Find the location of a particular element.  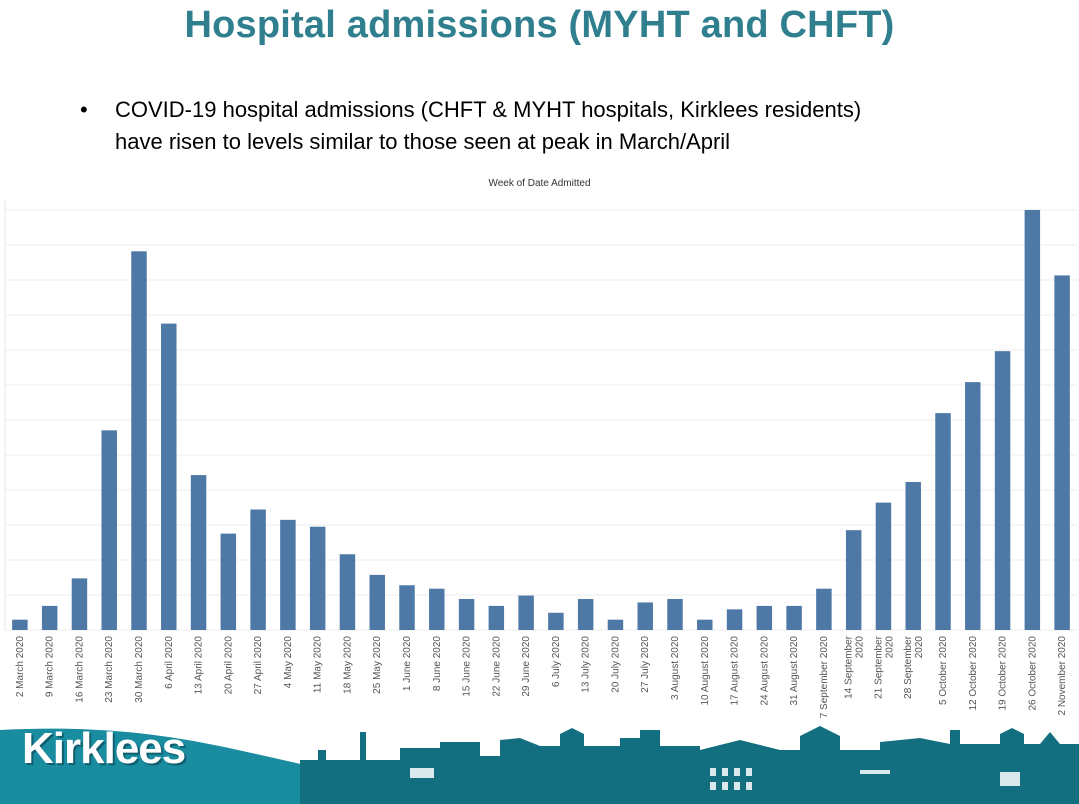

x-tick-label: 6 April 2020 is located at coordinates (169, 662).